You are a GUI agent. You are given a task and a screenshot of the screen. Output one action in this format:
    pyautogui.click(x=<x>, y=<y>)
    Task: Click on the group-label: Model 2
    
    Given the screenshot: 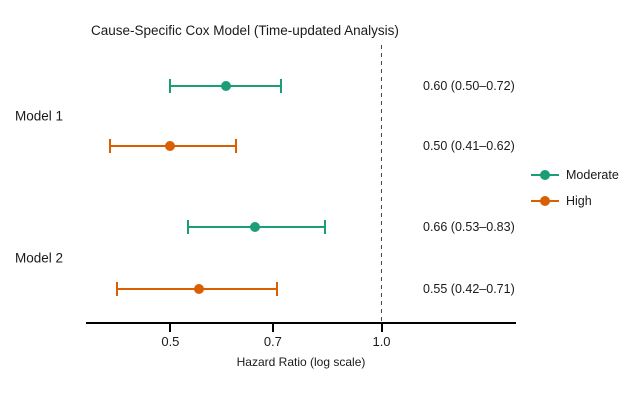 What is the action you would take?
    pyautogui.click(x=39, y=258)
    